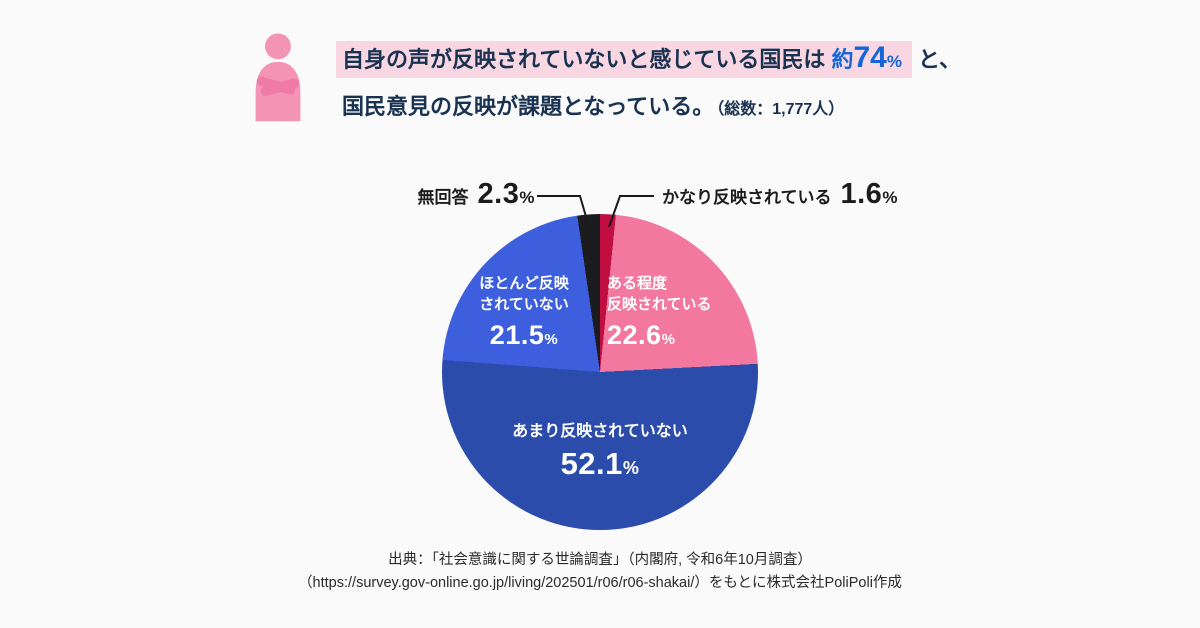  What do you see at coordinates (524, 335) in the screenshot?
I see `slice-value: 21.5%` at bounding box center [524, 335].